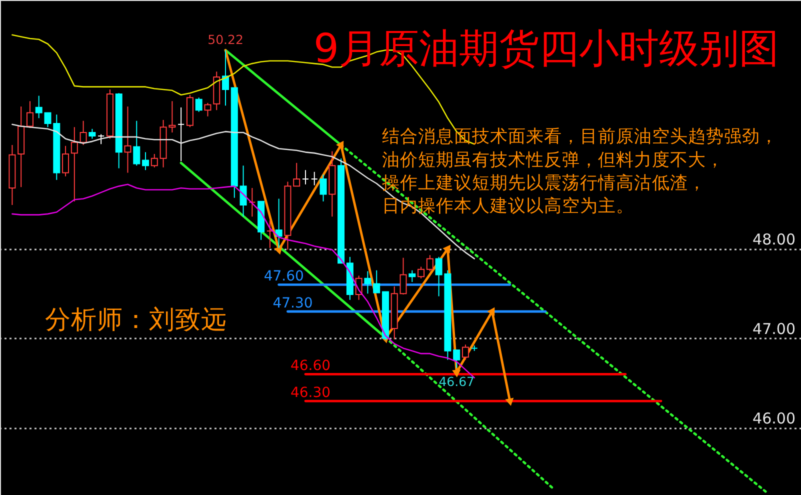 The height and width of the screenshot is (495, 801). Describe the element at coordinates (774, 239) in the screenshot. I see `y-tick-label: 48.00` at that location.